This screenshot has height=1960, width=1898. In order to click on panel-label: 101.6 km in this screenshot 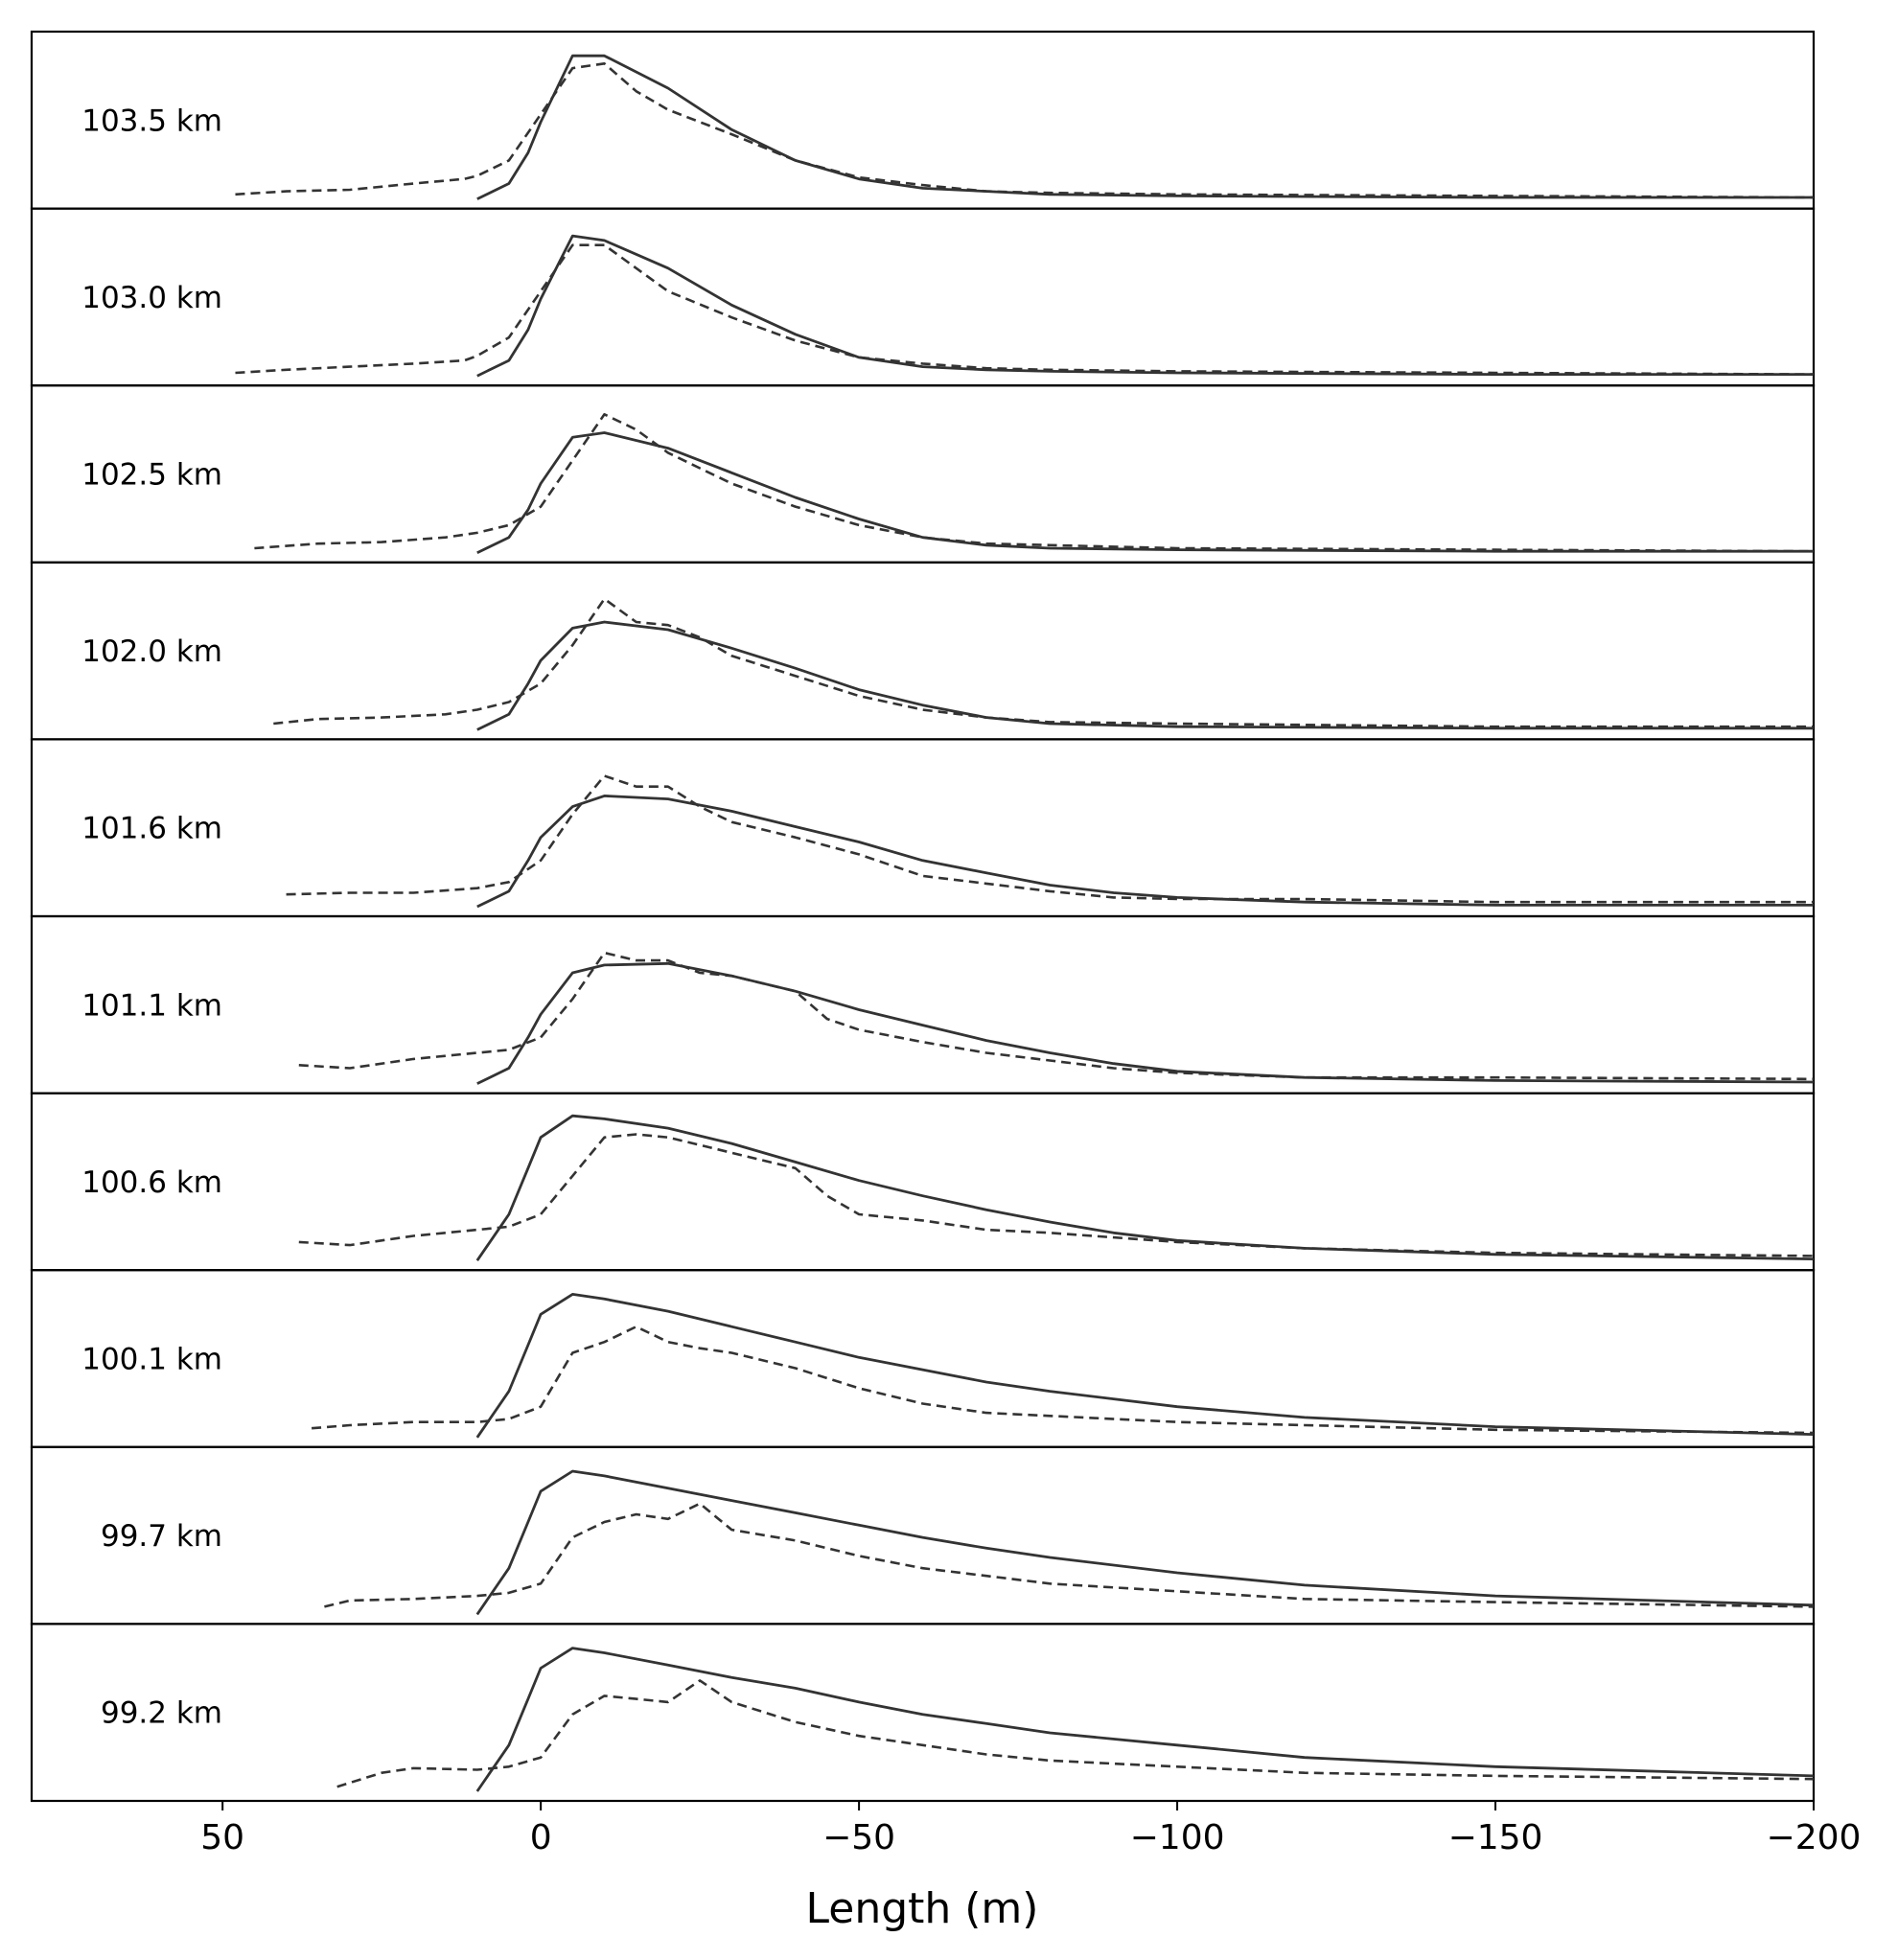, I will do `click(151, 829)`.